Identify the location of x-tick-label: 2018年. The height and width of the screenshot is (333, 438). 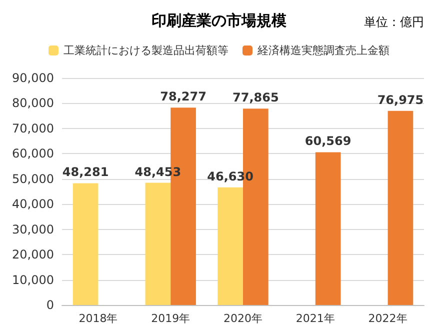
(98, 318).